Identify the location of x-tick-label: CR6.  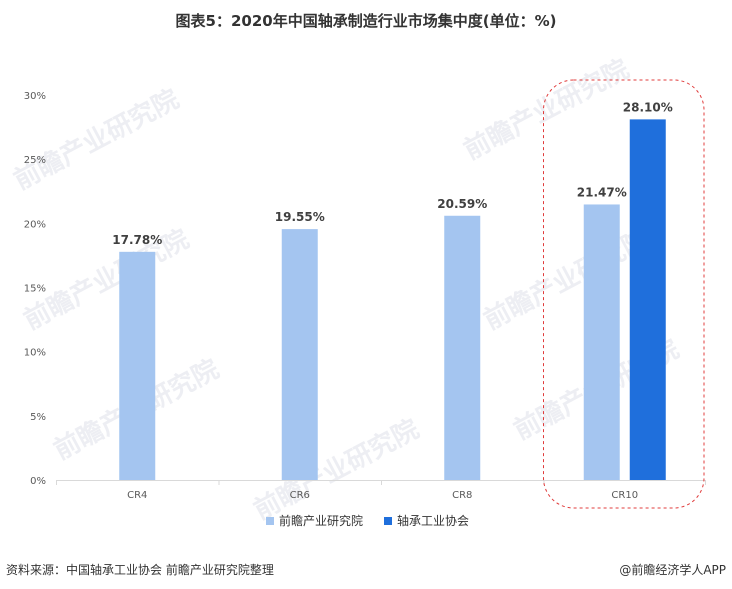
(300, 495).